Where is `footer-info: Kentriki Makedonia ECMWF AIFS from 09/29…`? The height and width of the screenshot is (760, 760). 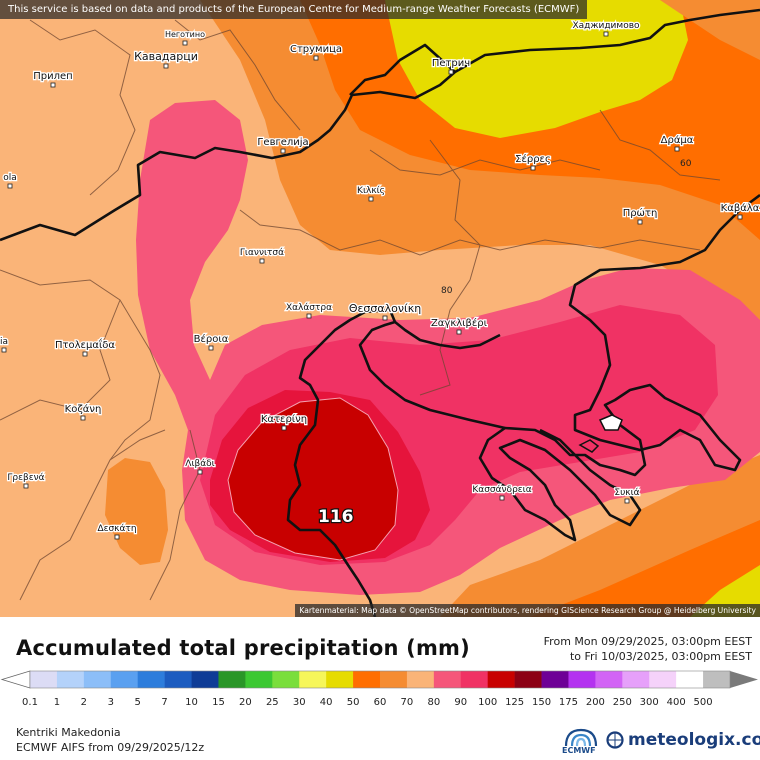
footer-info: Kentriki Makedonia ECMWF AIFS from 09/29… is located at coordinates (110, 740).